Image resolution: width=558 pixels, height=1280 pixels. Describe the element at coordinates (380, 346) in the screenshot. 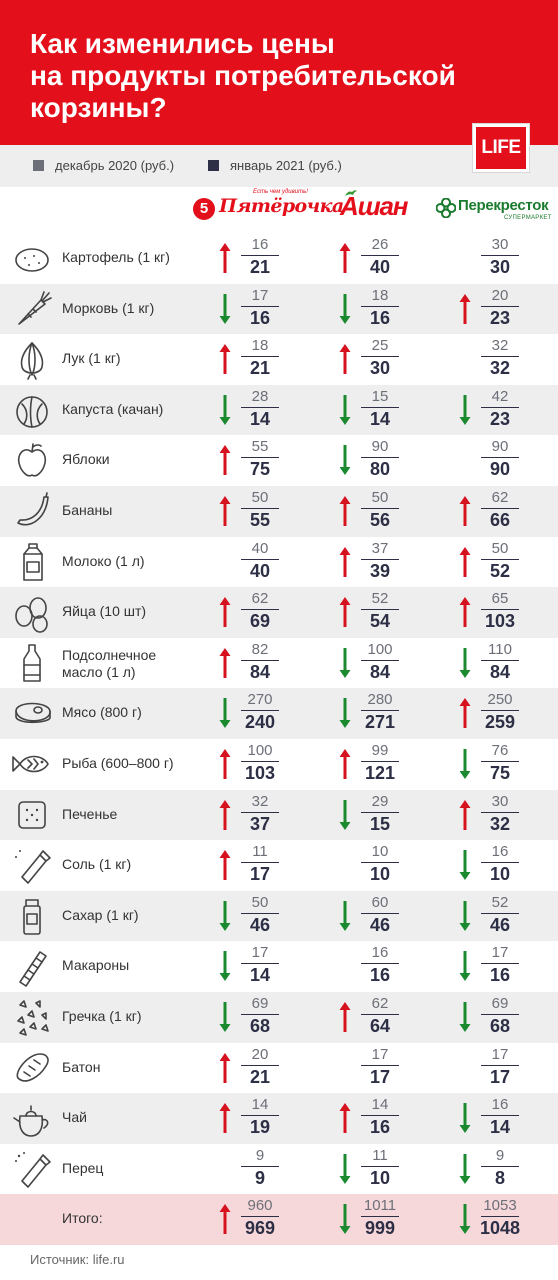

I see `price-december: 25` at that location.